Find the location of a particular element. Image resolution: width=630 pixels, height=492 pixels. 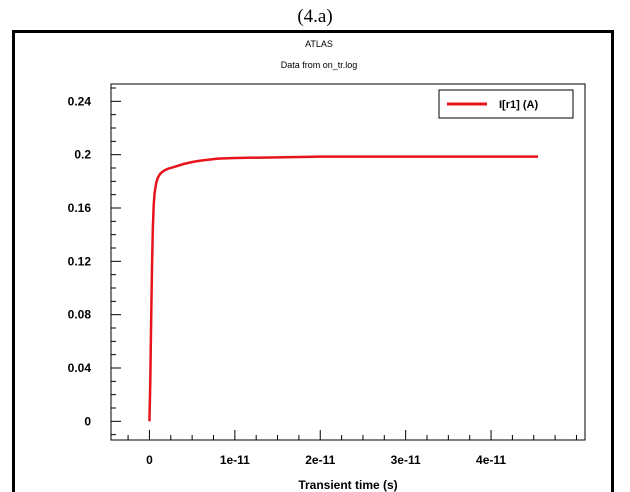

chart-title: ATLAS is located at coordinates (319, 44).